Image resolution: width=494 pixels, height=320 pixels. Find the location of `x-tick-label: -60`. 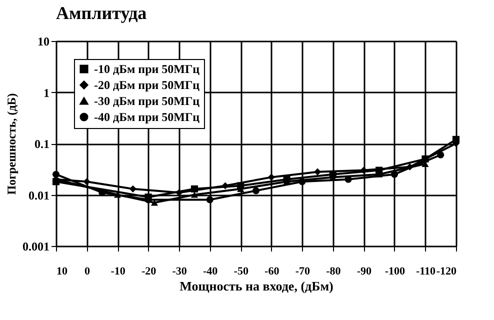

x-tick-label: -60 is located at coordinates (272, 272).